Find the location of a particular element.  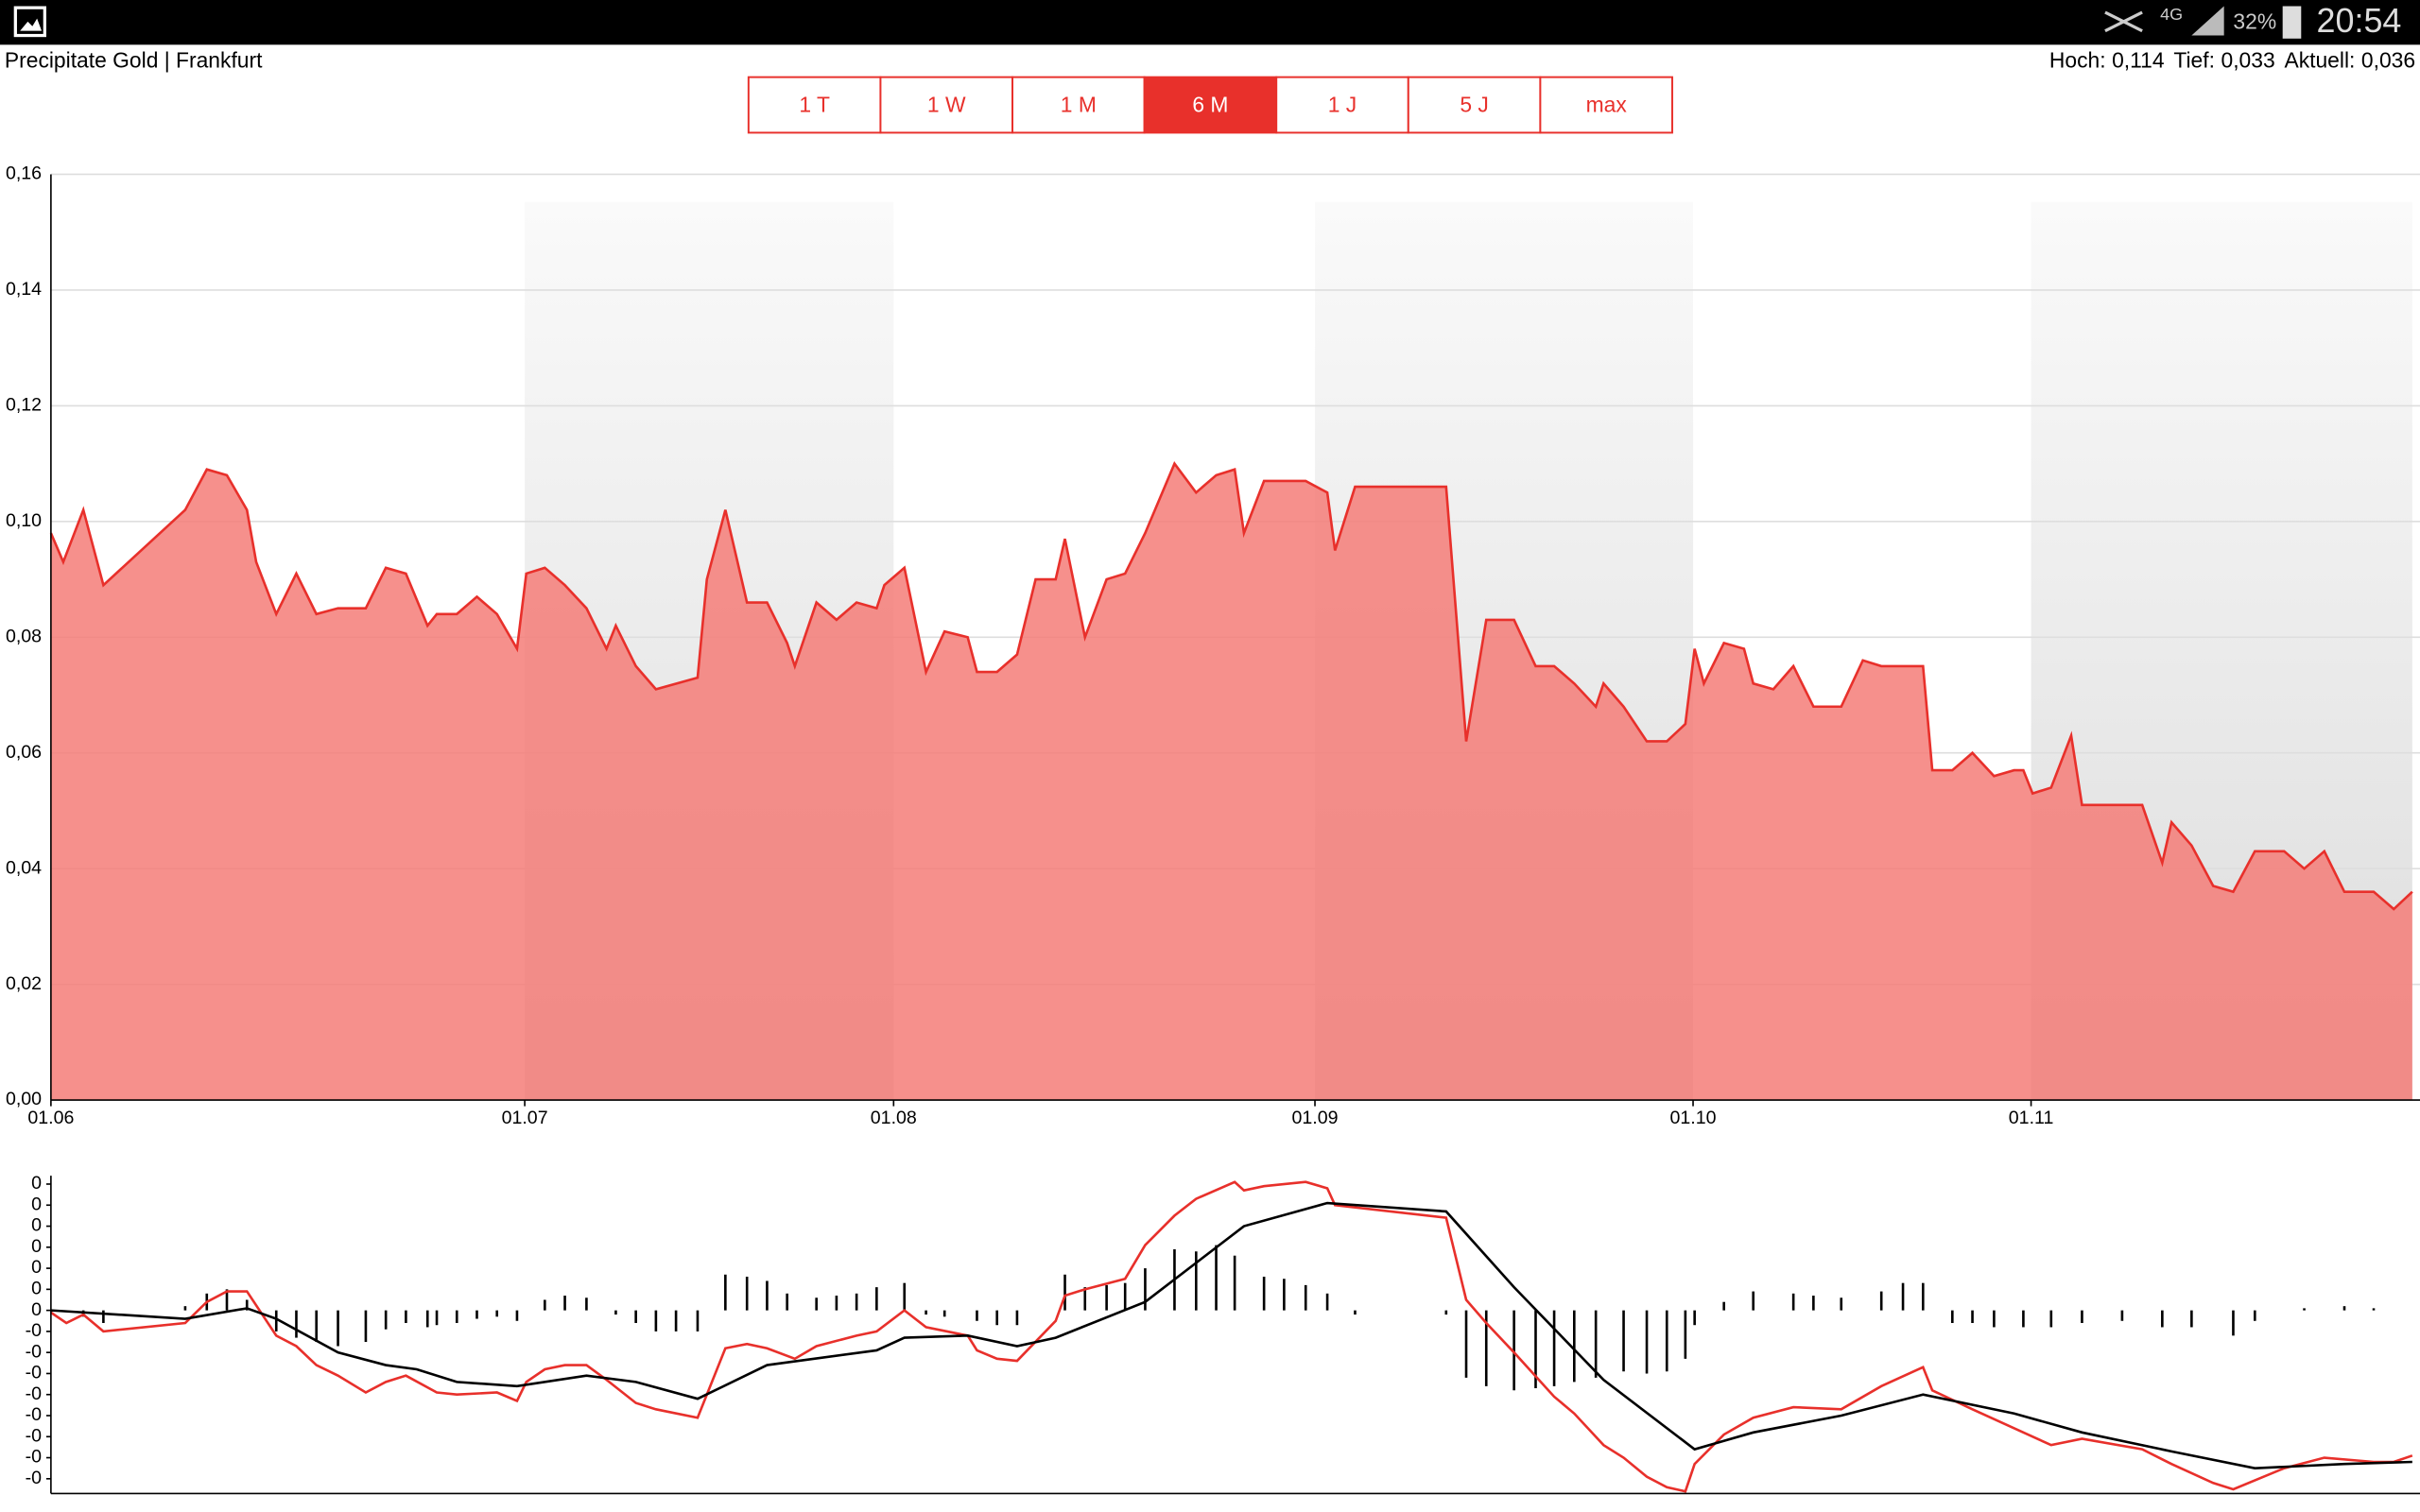

gallery-icon is located at coordinates (30, 22).